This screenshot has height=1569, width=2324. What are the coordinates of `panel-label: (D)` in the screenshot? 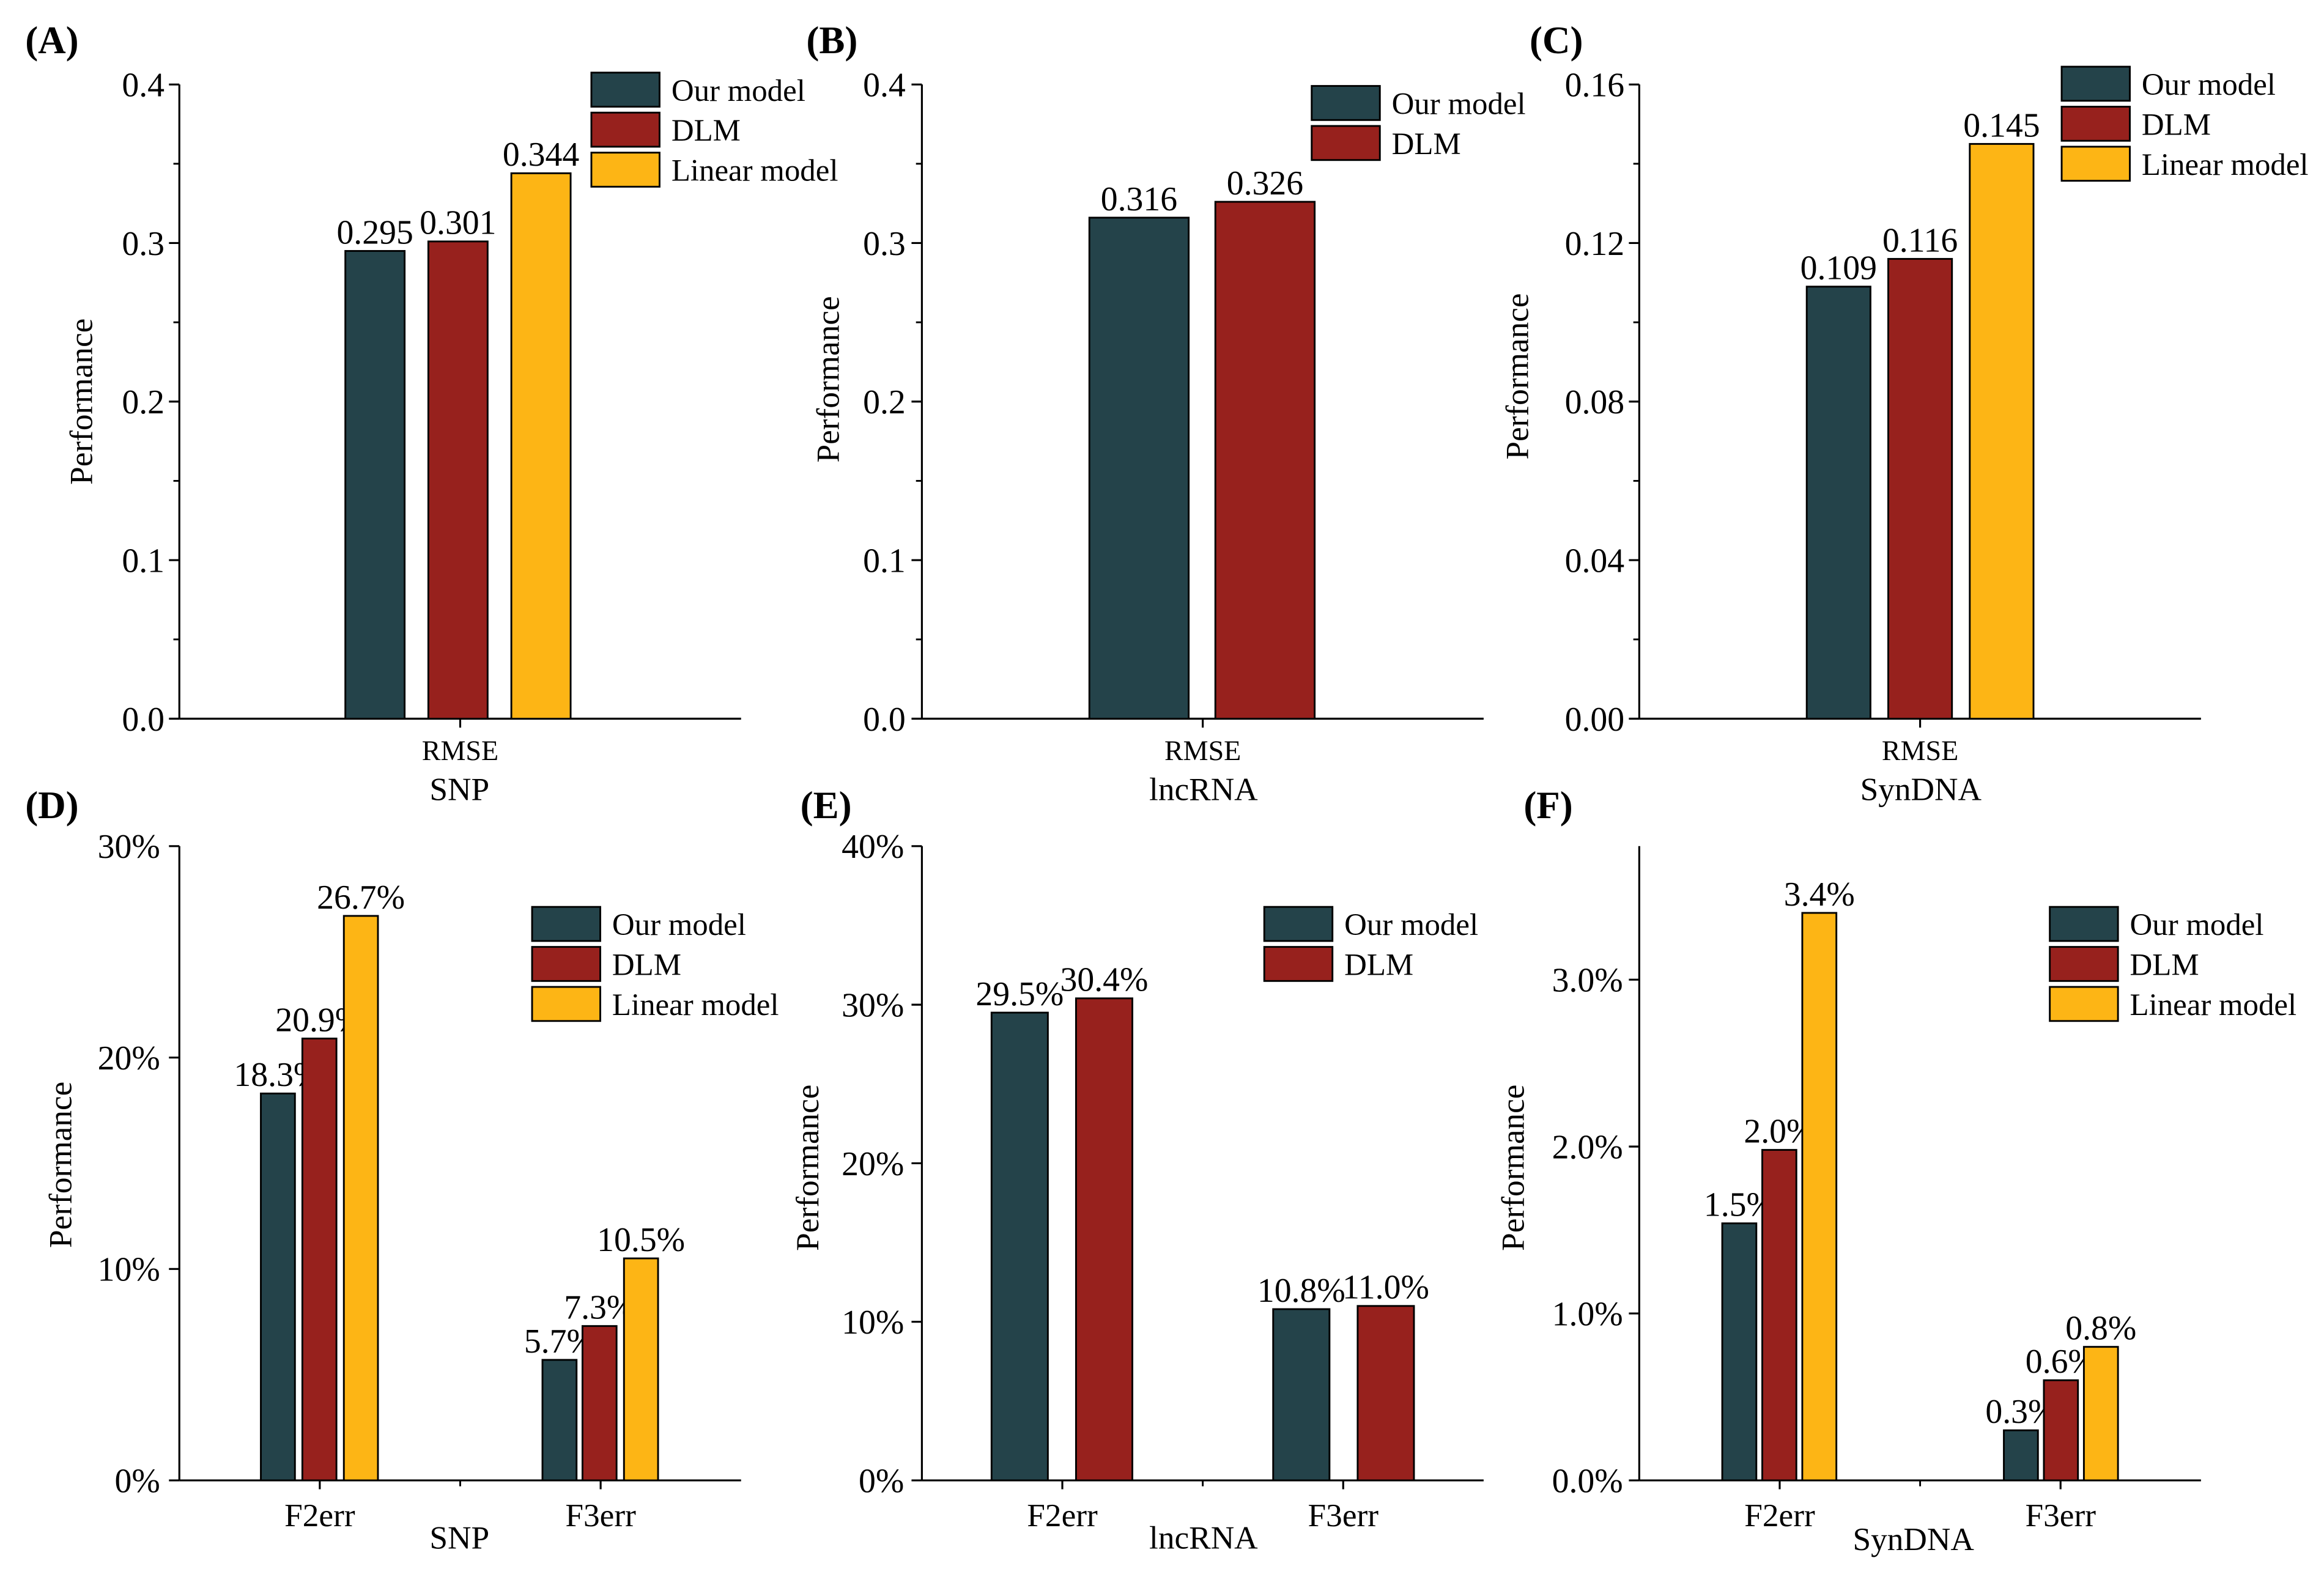 It's located at (51, 806).